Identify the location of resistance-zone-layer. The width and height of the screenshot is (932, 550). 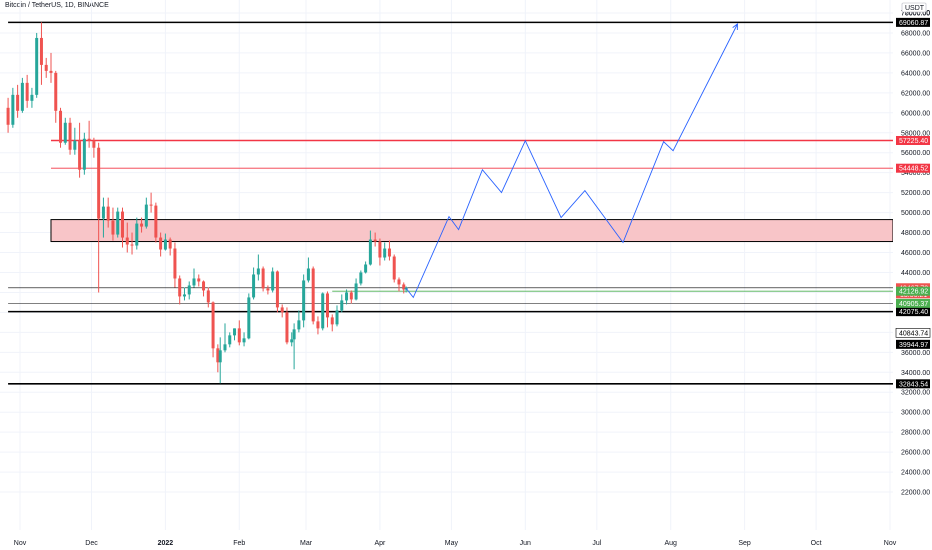
(472, 231).